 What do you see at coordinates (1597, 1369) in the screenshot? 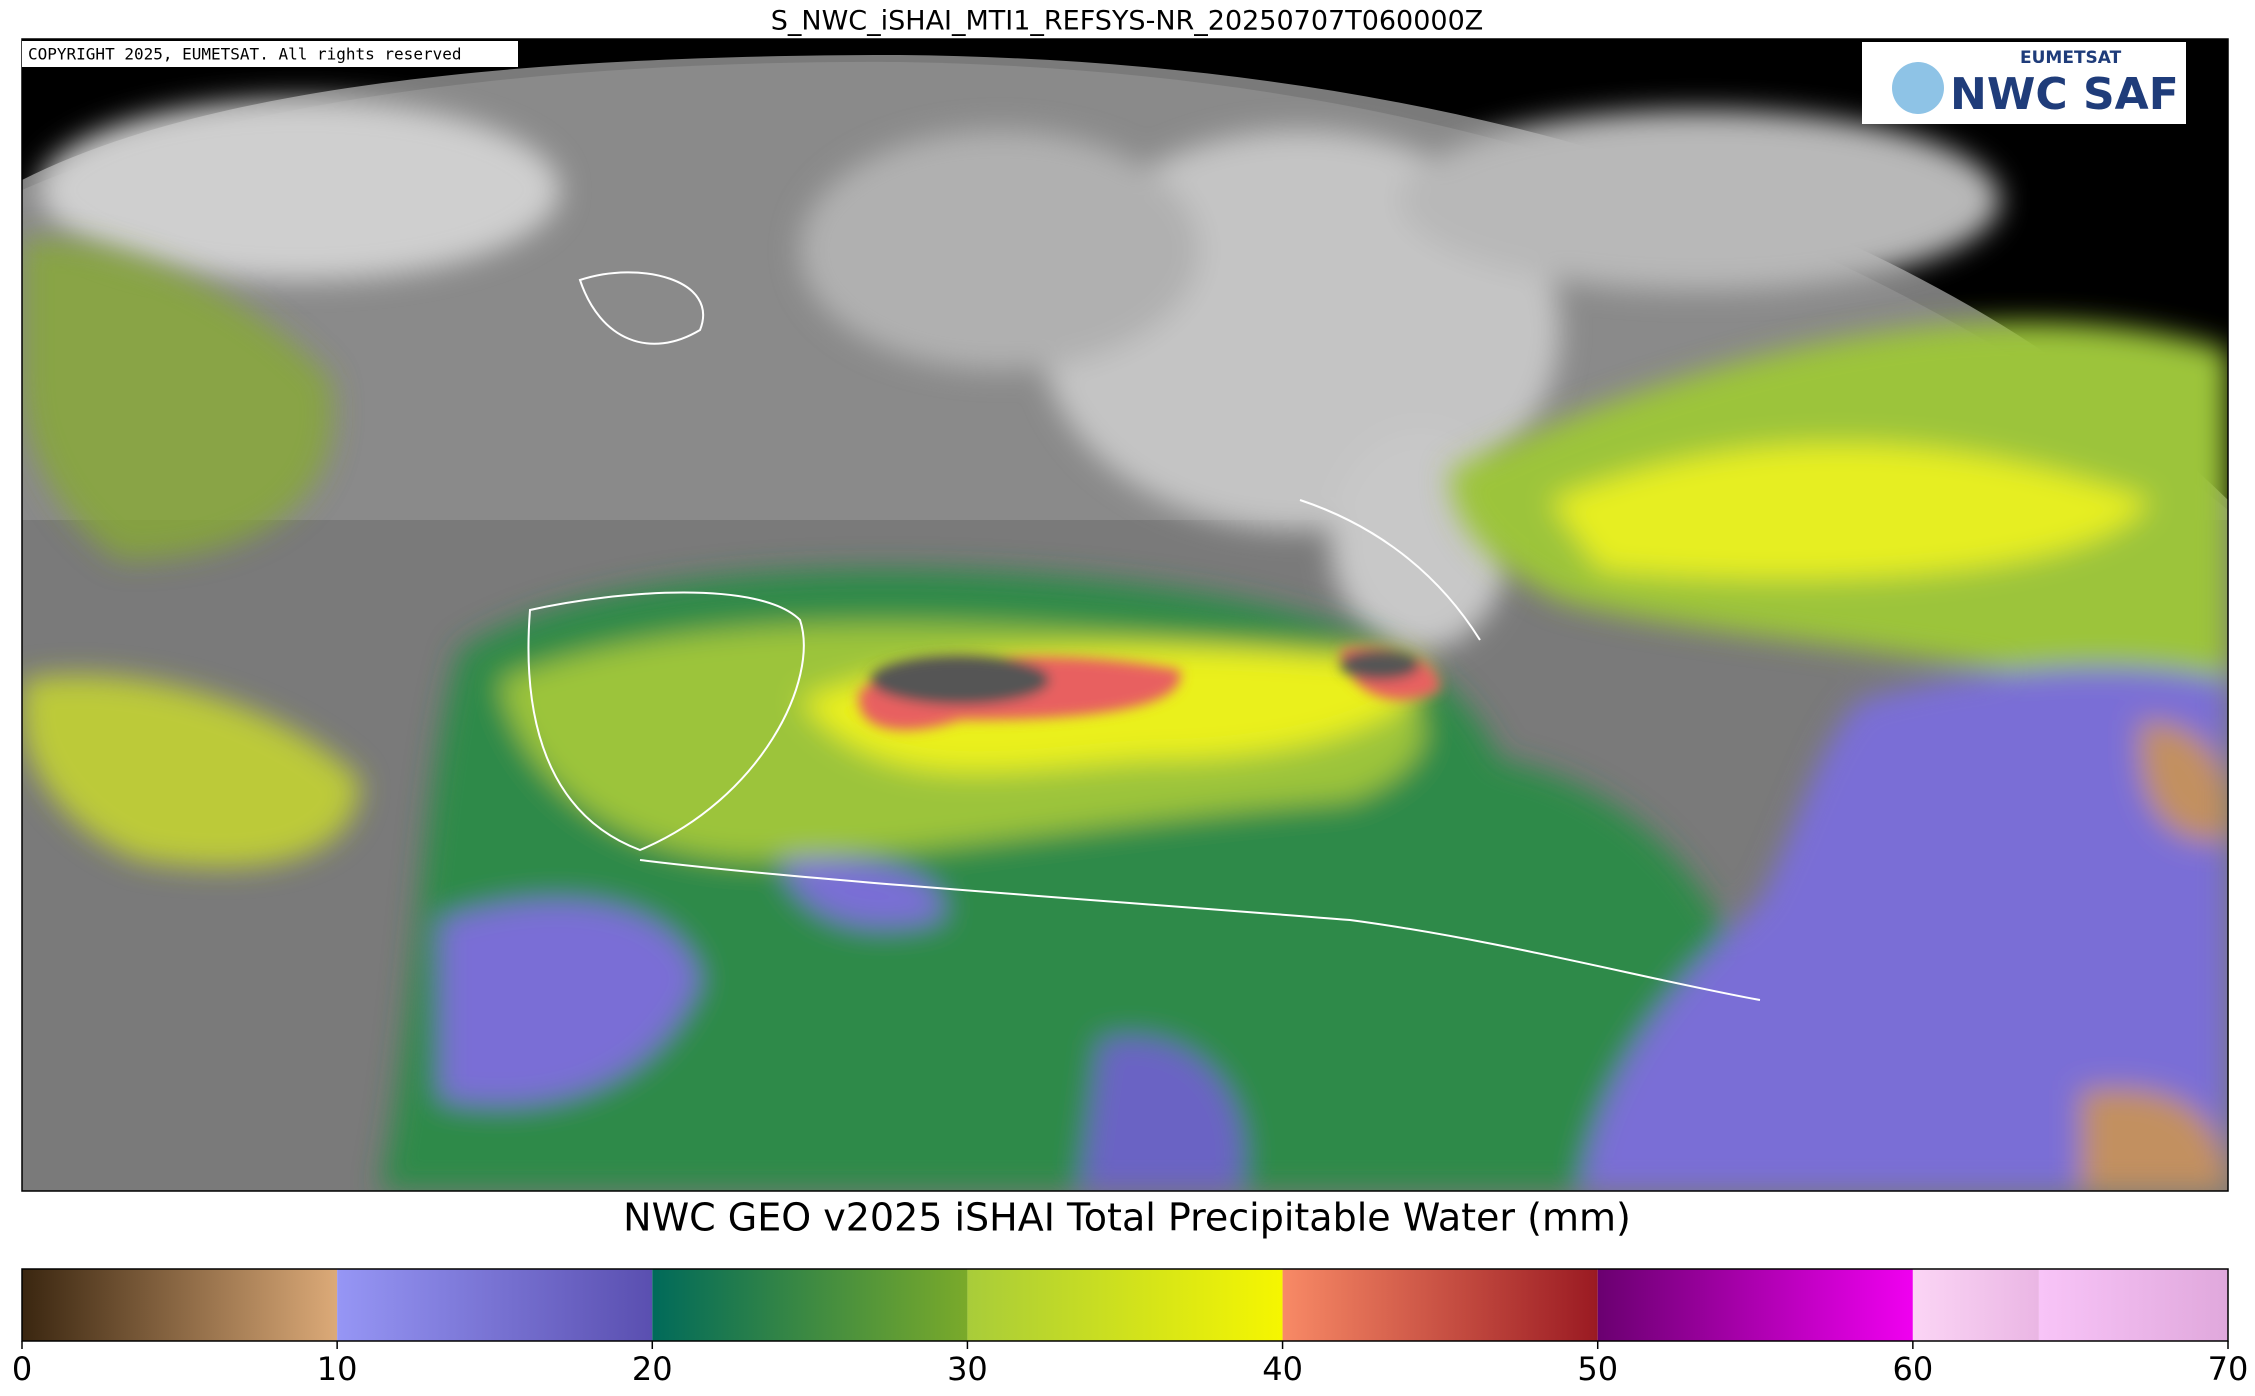
I see `colorbar-tick-label: 50` at bounding box center [1597, 1369].